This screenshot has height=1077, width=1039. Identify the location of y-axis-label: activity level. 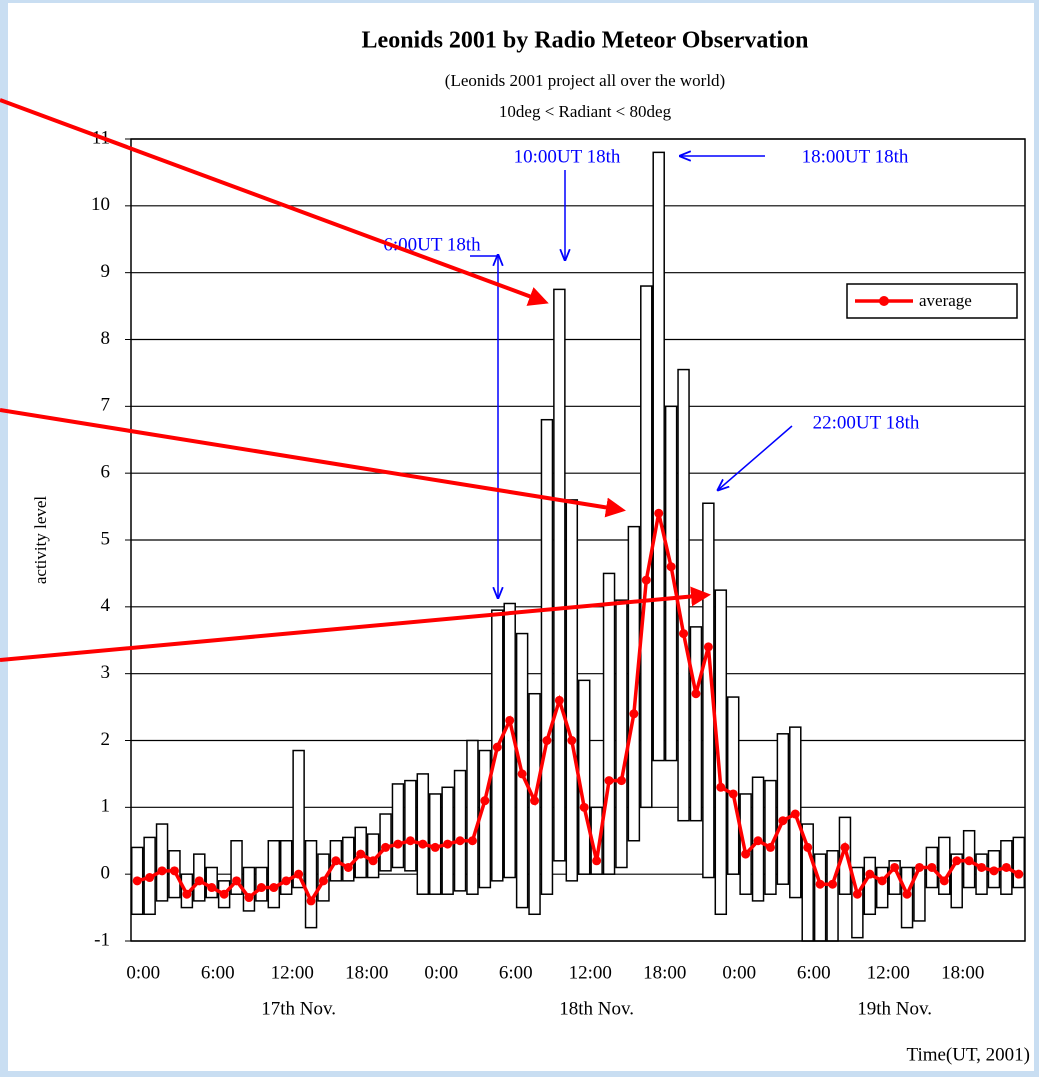
(40, 540).